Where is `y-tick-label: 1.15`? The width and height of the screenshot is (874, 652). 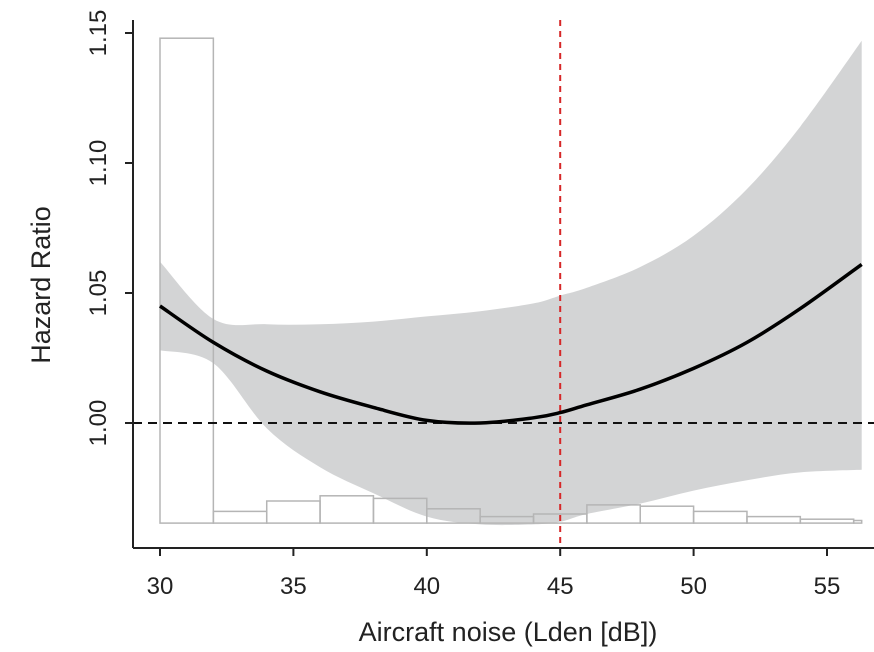 y-tick-label: 1.15 is located at coordinates (98, 33).